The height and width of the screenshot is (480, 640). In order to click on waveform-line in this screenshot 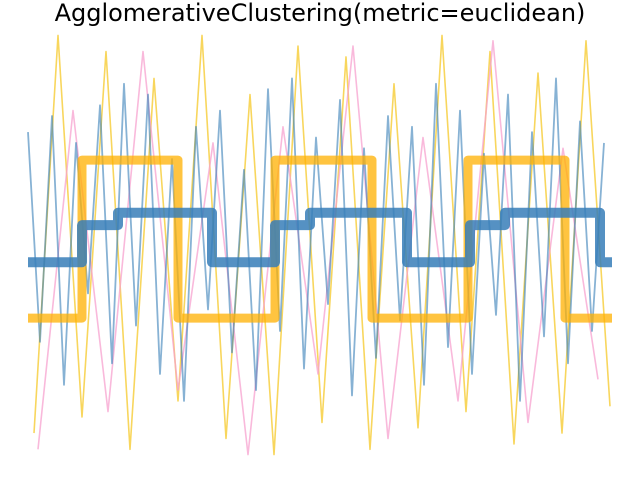, I will do `click(320, 237)`.